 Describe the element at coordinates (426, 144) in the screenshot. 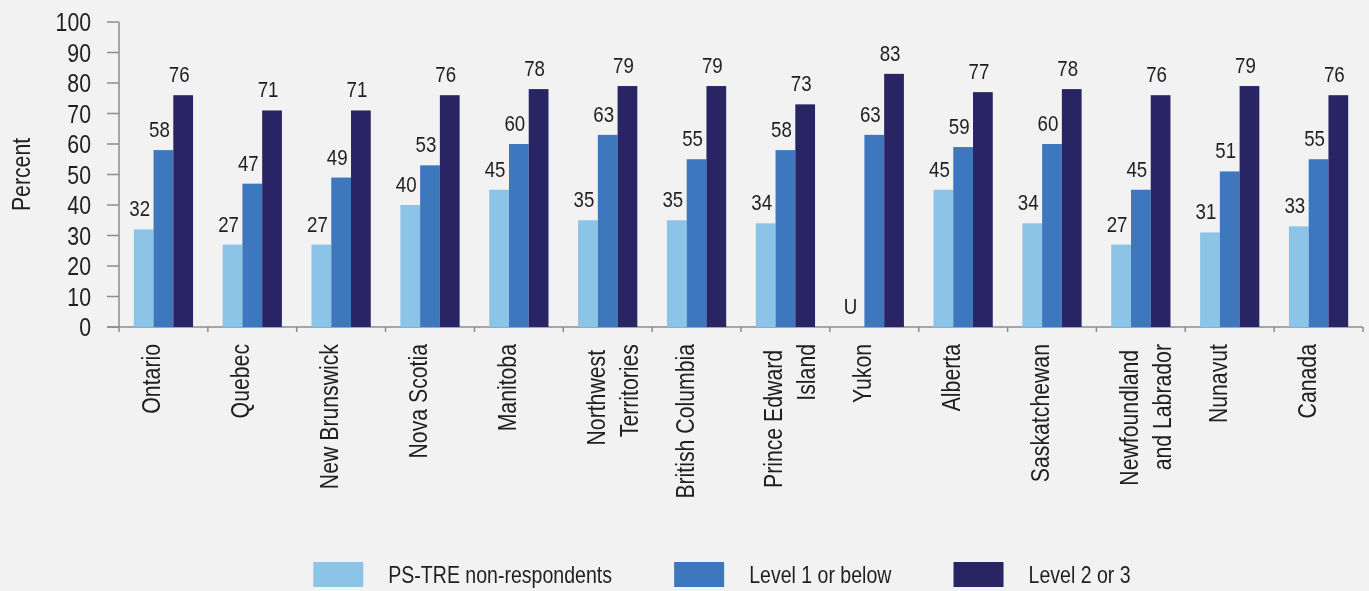

I see `data-label: 53` at that location.